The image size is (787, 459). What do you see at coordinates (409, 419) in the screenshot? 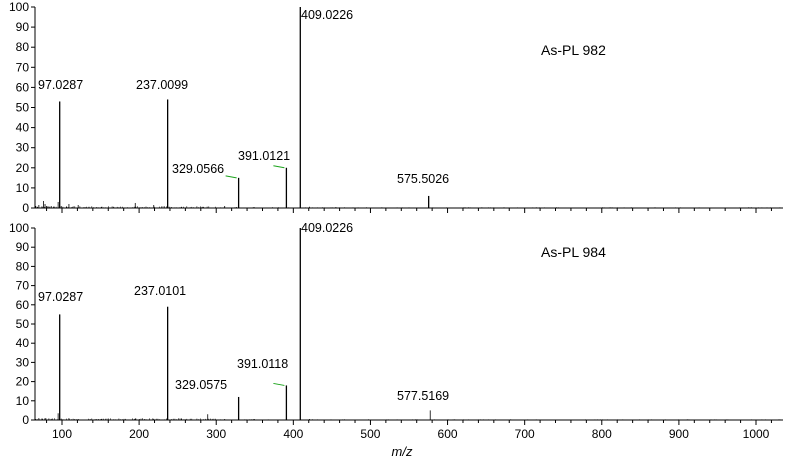
I see `baseline-noise` at bounding box center [409, 419].